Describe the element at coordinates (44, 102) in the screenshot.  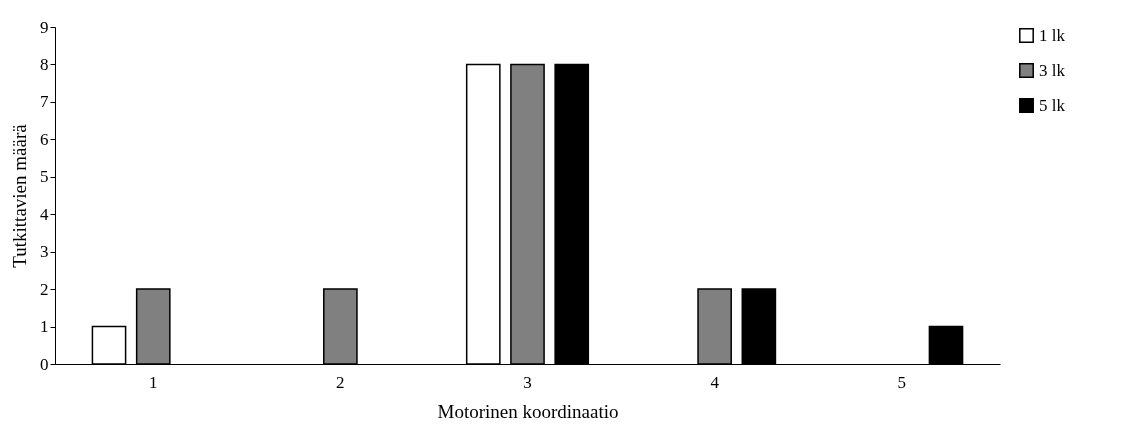
I see `y-tick-label: 7` at that location.